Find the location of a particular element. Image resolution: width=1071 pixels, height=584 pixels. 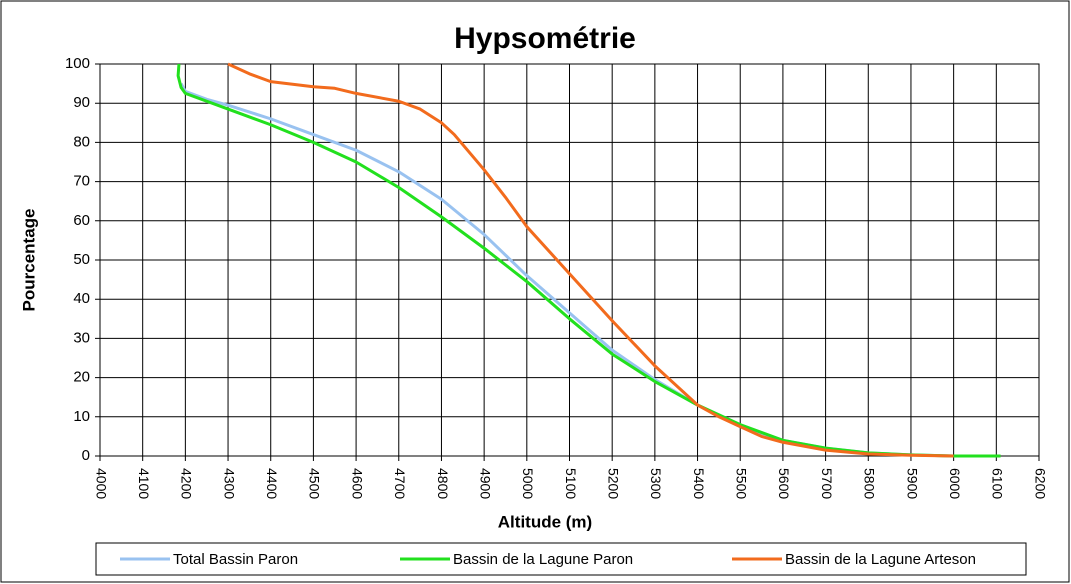

y-tick-label: 50 is located at coordinates (81, 259).